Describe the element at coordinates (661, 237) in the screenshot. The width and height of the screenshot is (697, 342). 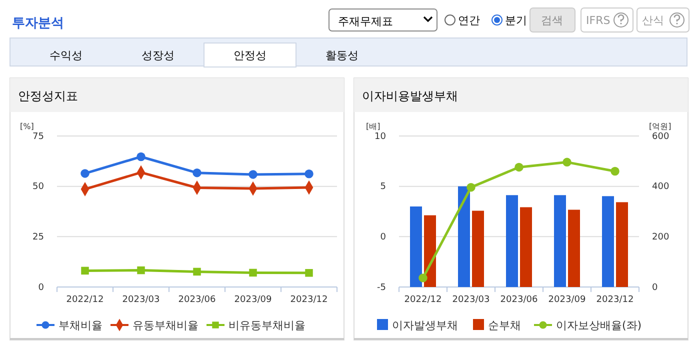
I see `y2-tick-label: 200` at that location.